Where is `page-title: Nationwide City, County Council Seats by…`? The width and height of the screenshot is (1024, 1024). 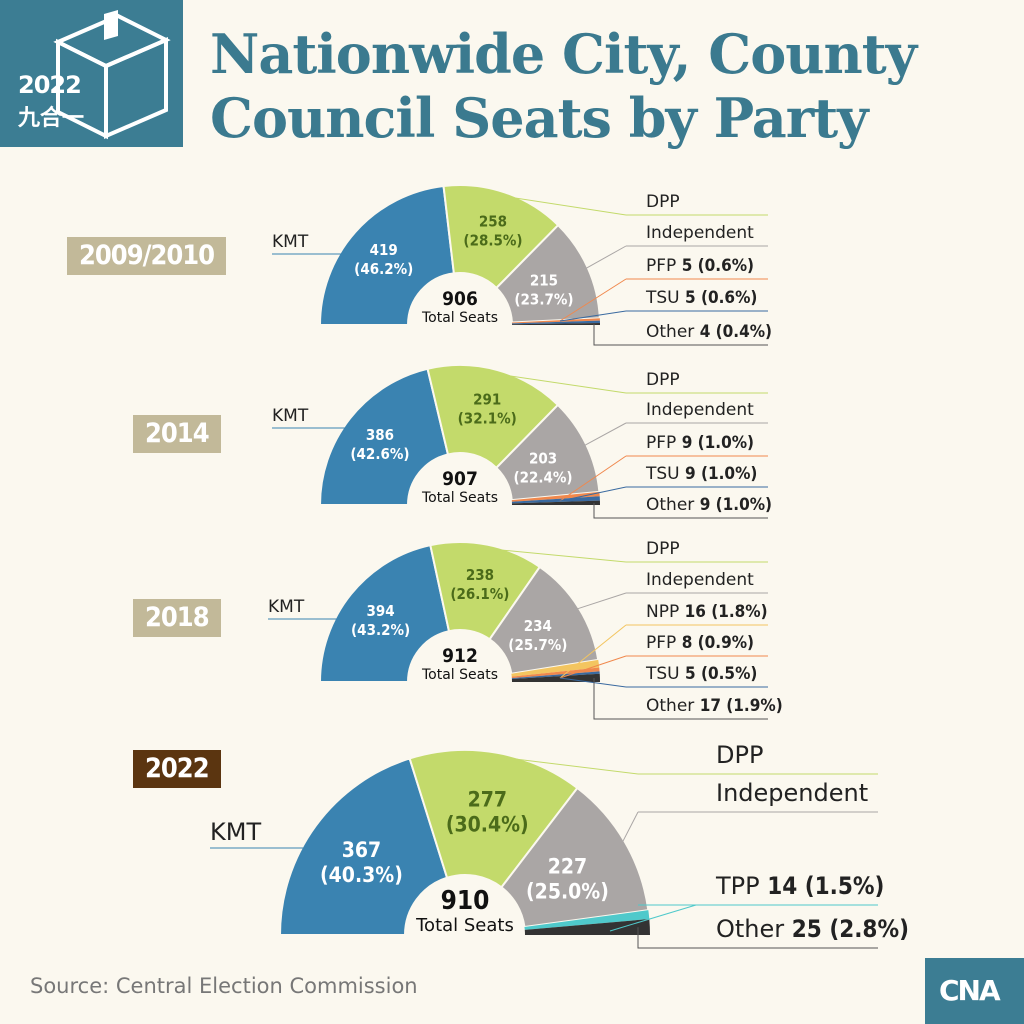 page-title: Nationwide City, County Council Seats by… is located at coordinates (563, 86).